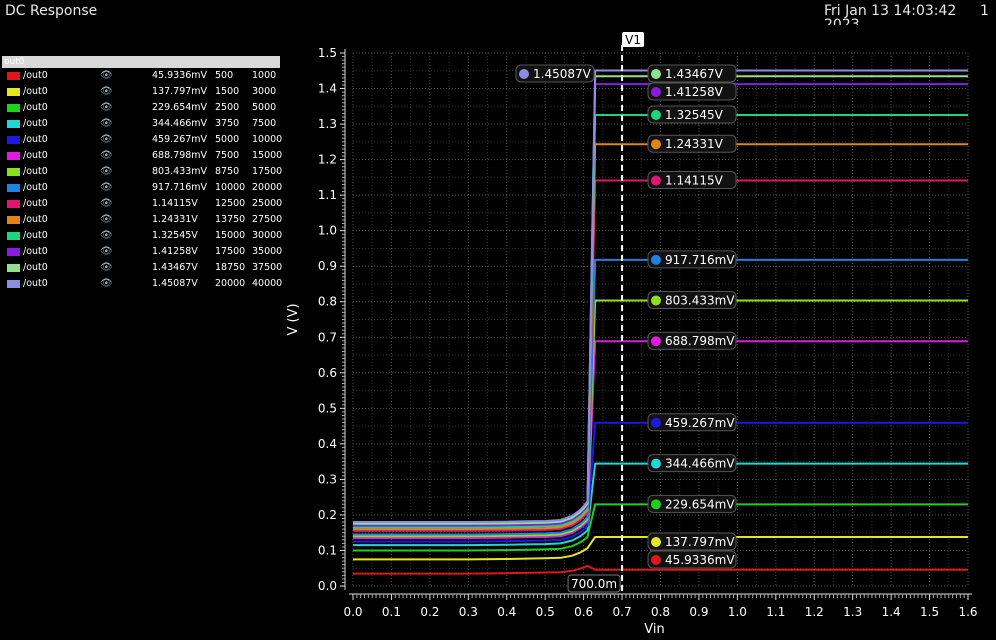 The image size is (996, 640). What do you see at coordinates (142, 220) in the screenshot?
I see `legend-row: /out0 👁 1.24331V 13750 27500` at bounding box center [142, 220].